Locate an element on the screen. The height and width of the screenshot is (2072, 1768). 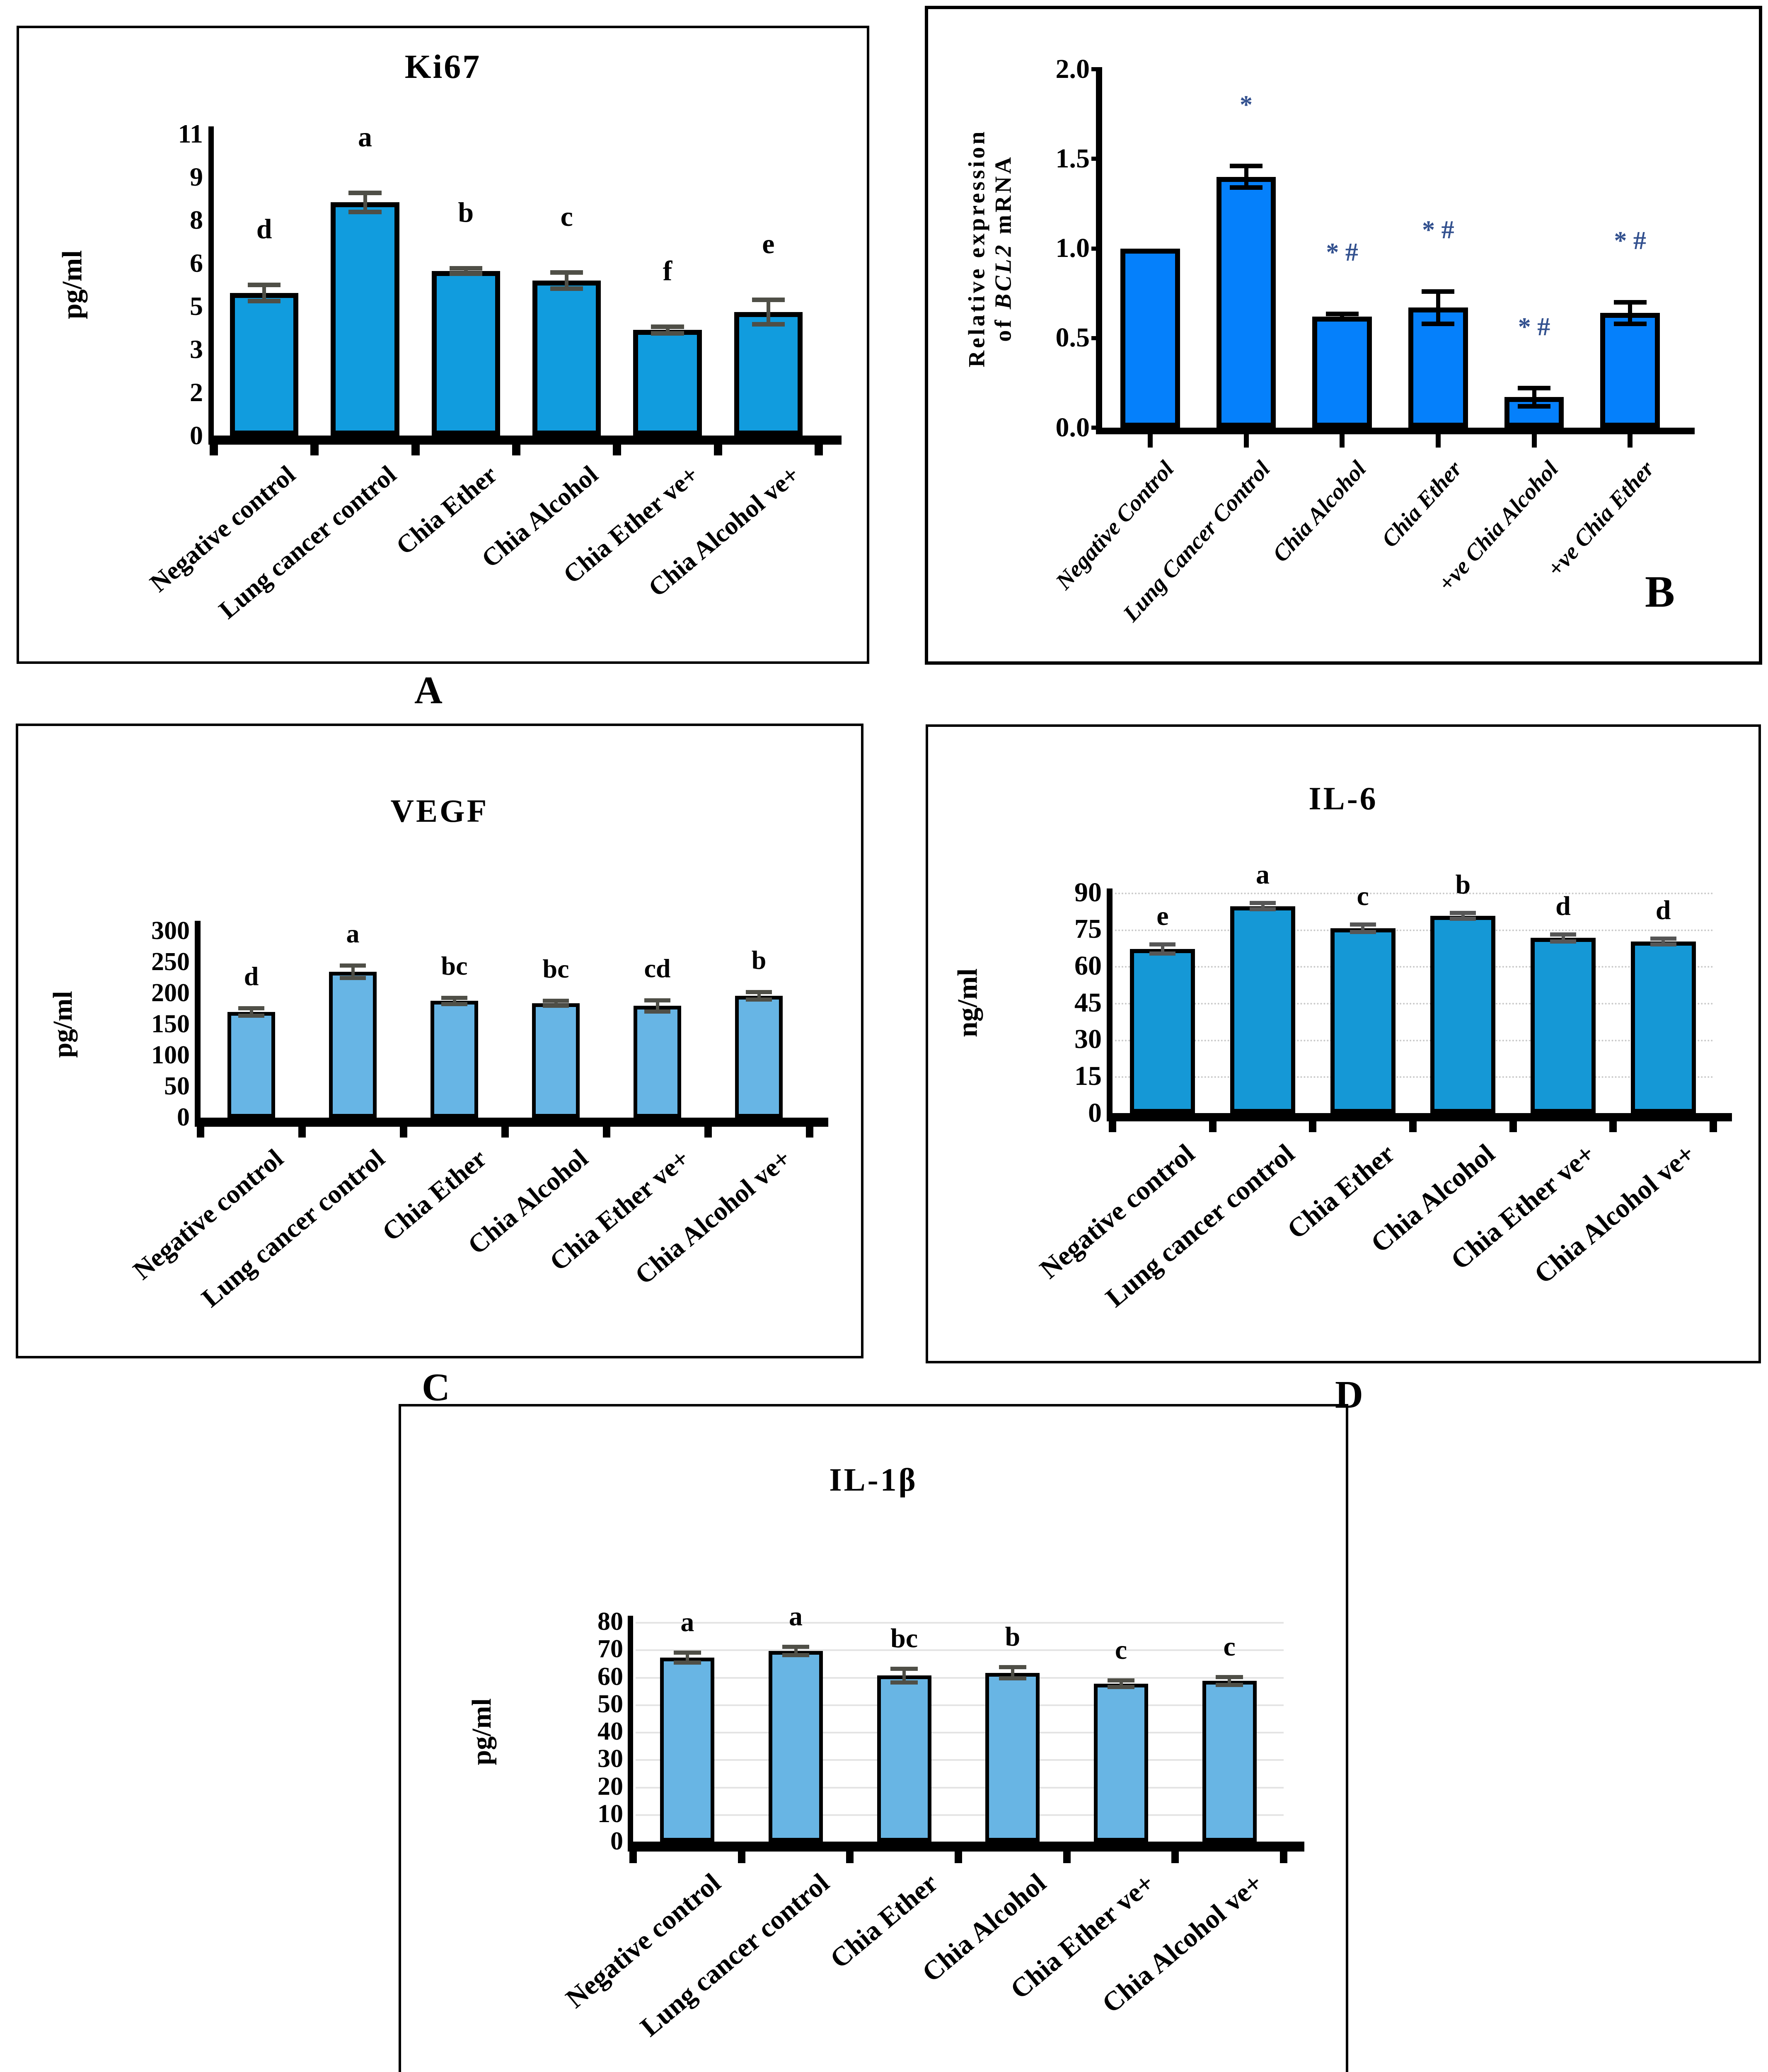
significance-letter: e is located at coordinates (768, 244).